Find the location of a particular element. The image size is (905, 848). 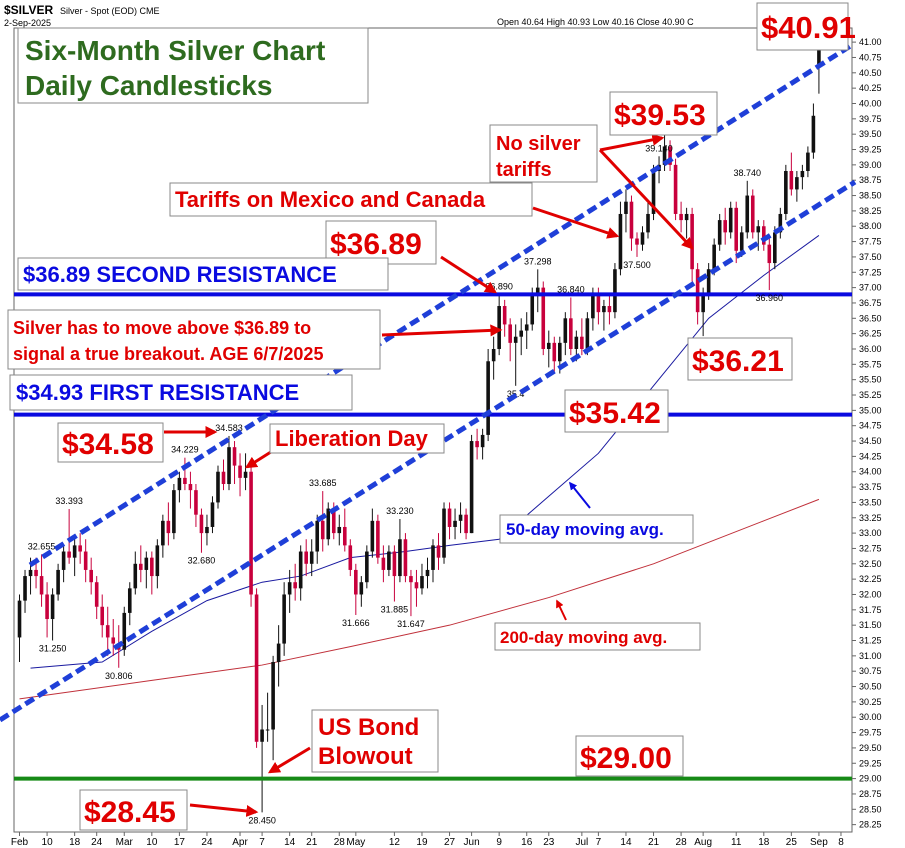

price-label: 33.230 is located at coordinates (400, 511).